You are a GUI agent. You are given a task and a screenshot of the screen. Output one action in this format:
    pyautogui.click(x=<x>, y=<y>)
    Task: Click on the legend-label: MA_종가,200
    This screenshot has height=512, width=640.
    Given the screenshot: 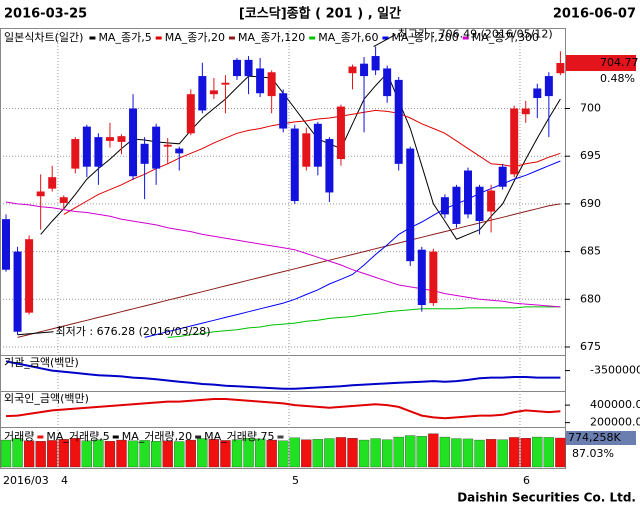 What is the action you would take?
    pyautogui.click(x=424, y=37)
    